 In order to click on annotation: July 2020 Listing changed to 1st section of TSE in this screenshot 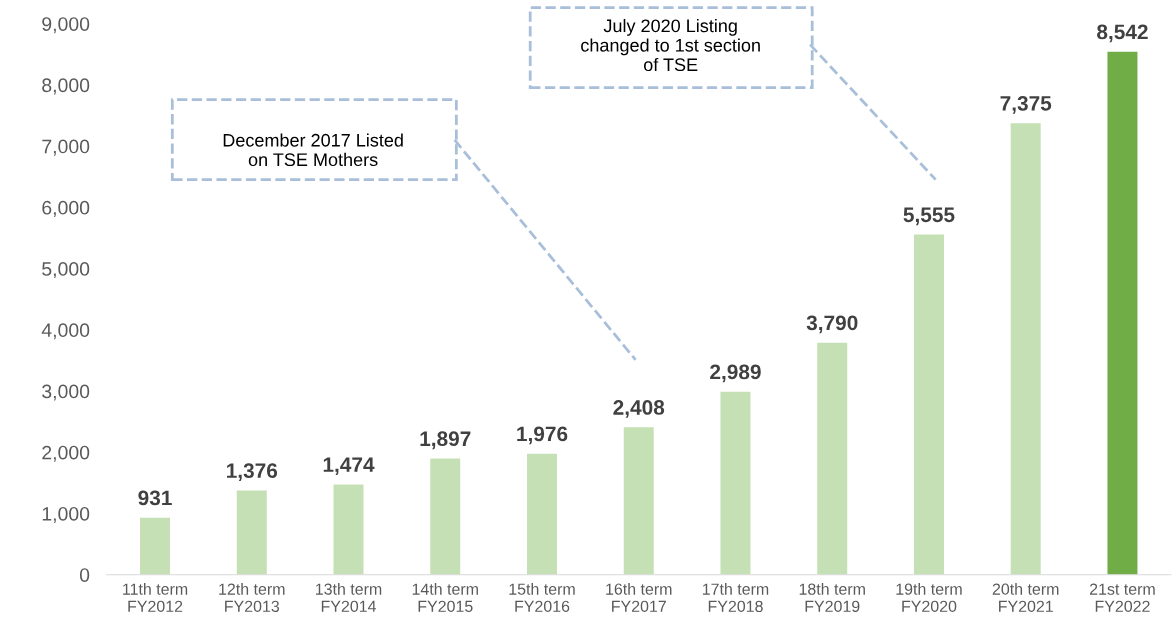, I will do `click(670, 45)`.